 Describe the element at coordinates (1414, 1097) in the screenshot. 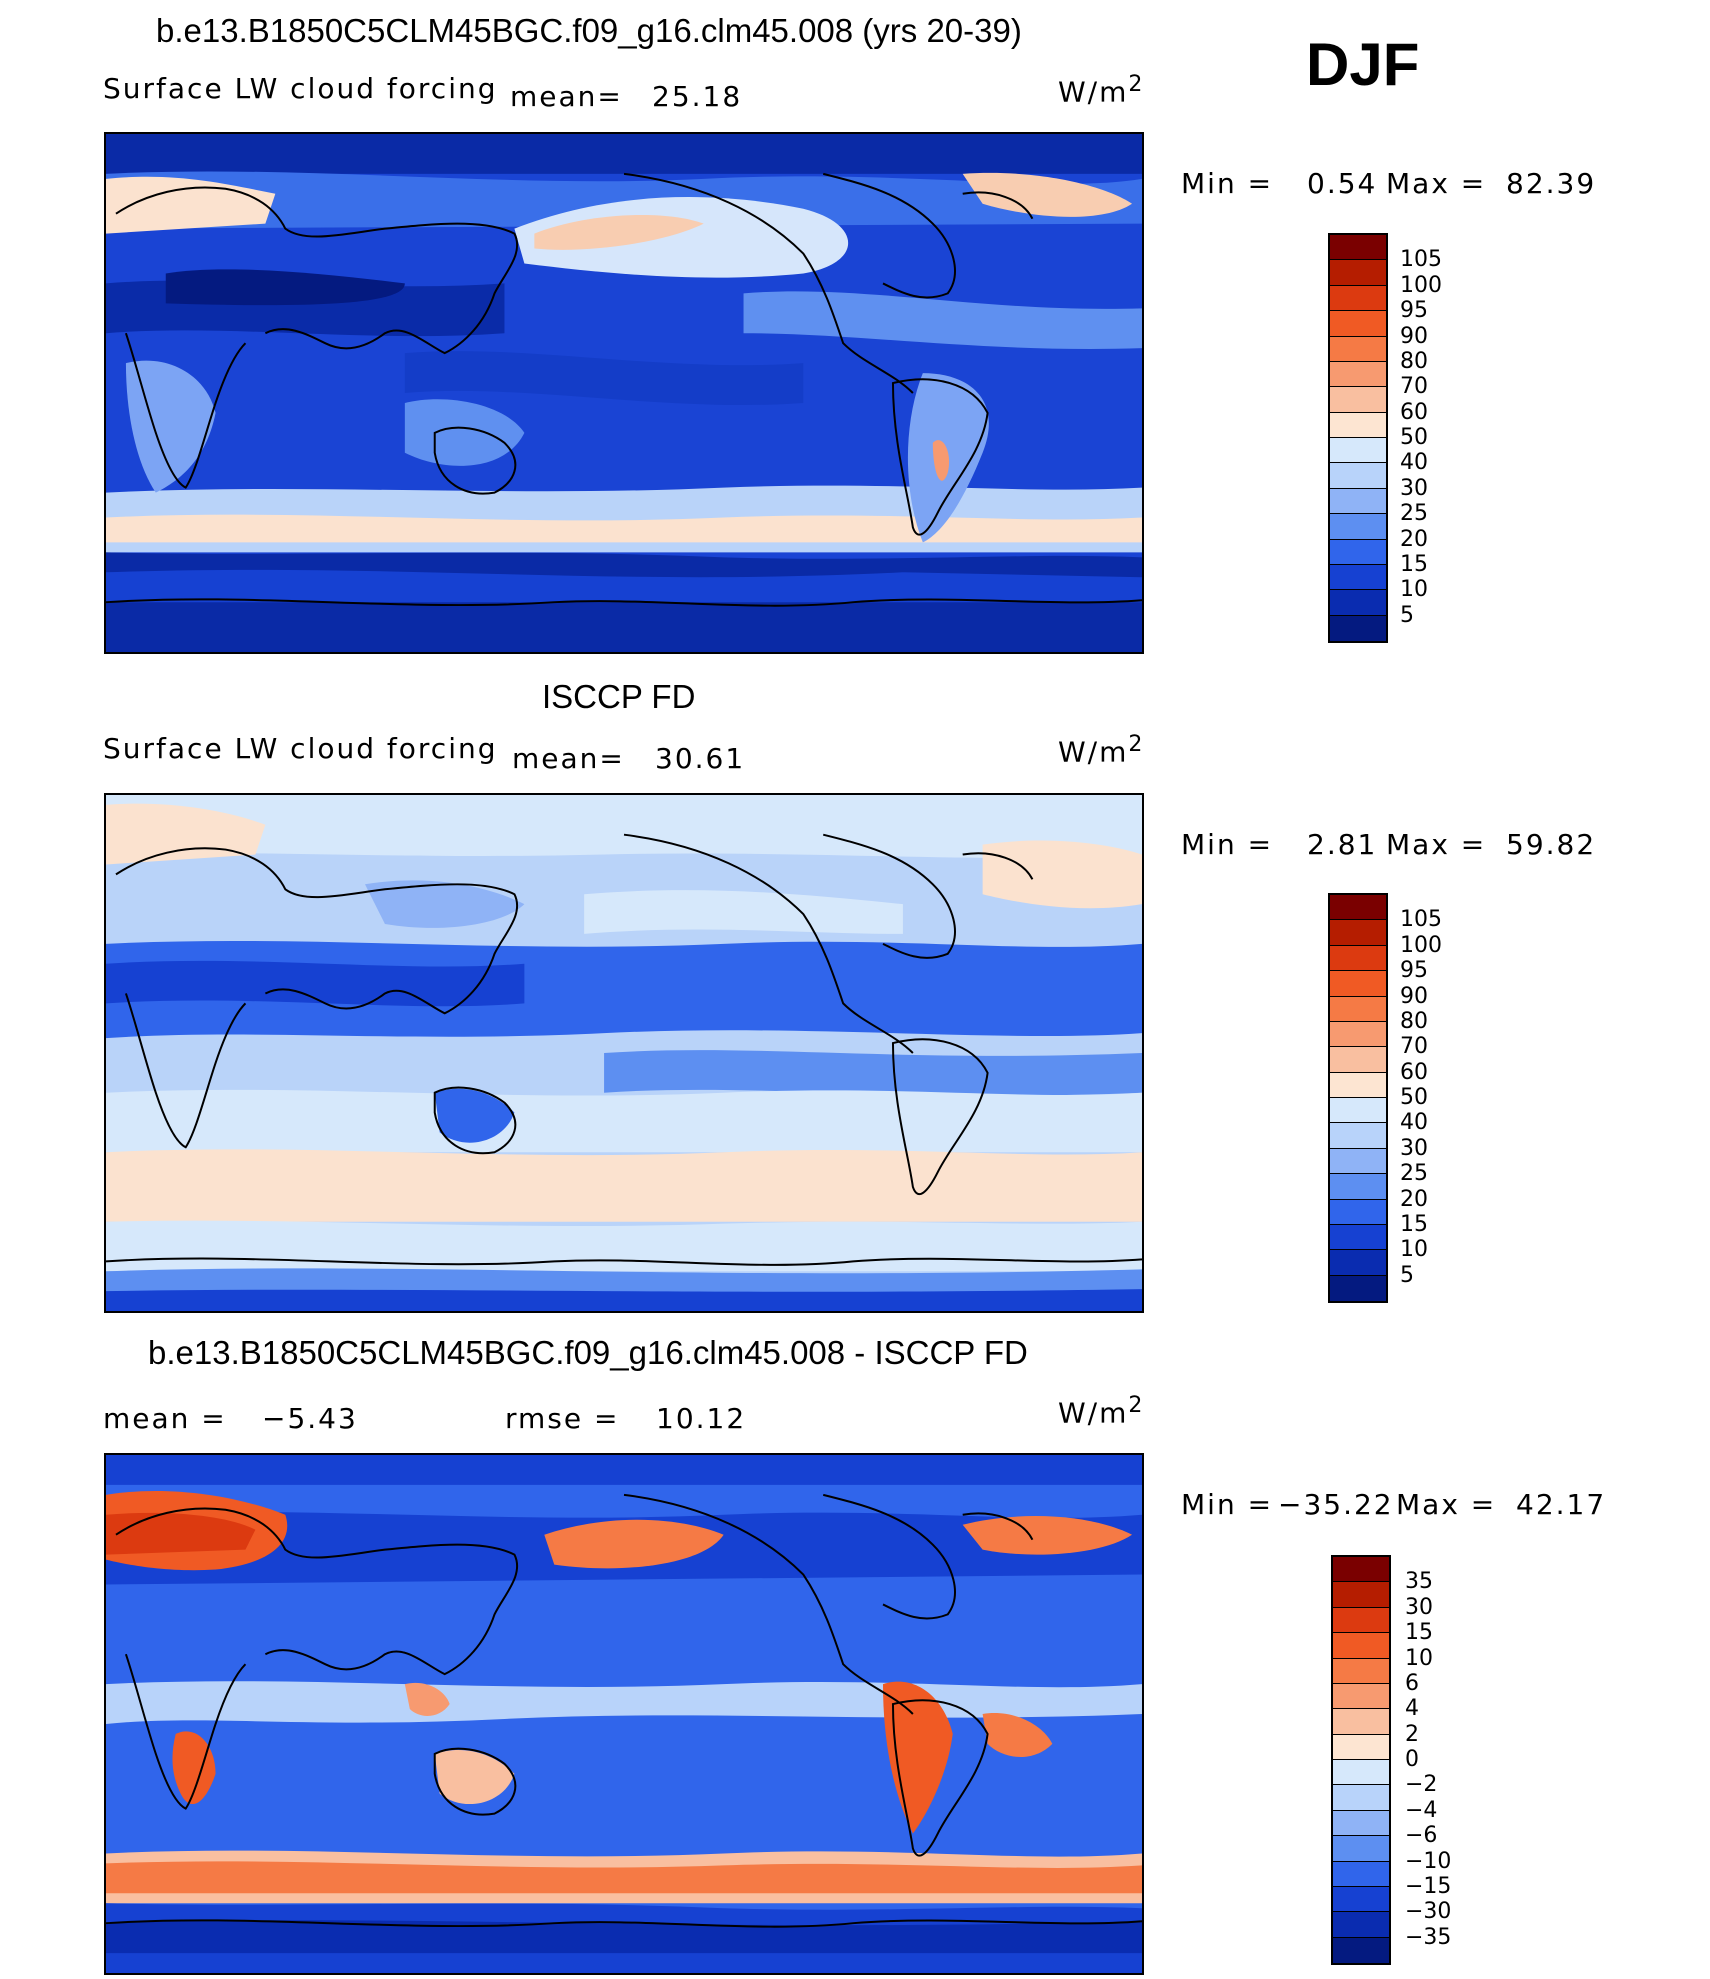

I see `colorbar-tick-label: 50` at that location.